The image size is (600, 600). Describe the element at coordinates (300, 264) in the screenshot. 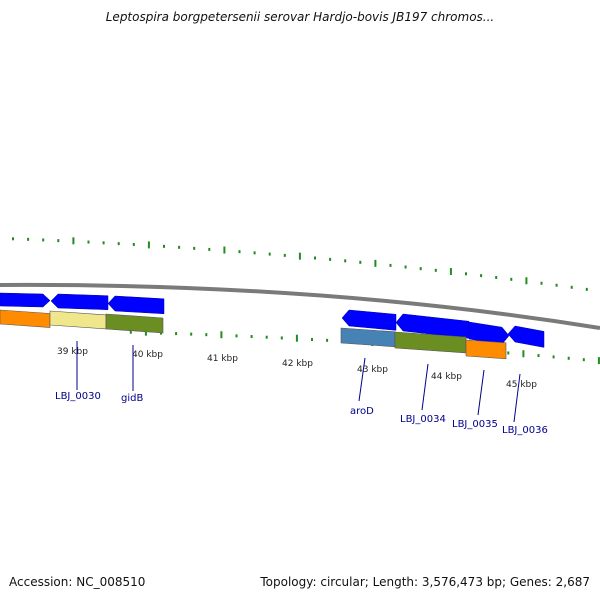

I see `outer-tick-track` at that location.